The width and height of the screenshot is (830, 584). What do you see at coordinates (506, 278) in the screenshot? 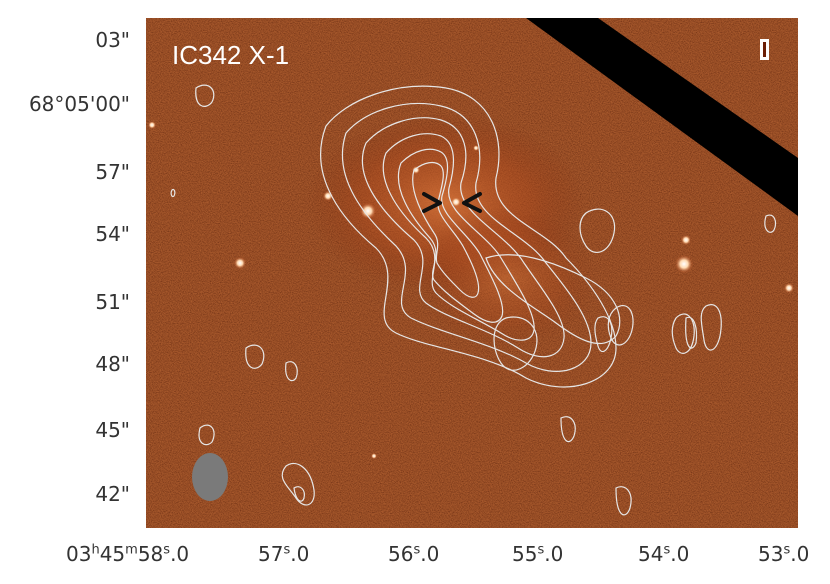
I see `nebula-glow-south` at bounding box center [506, 278].